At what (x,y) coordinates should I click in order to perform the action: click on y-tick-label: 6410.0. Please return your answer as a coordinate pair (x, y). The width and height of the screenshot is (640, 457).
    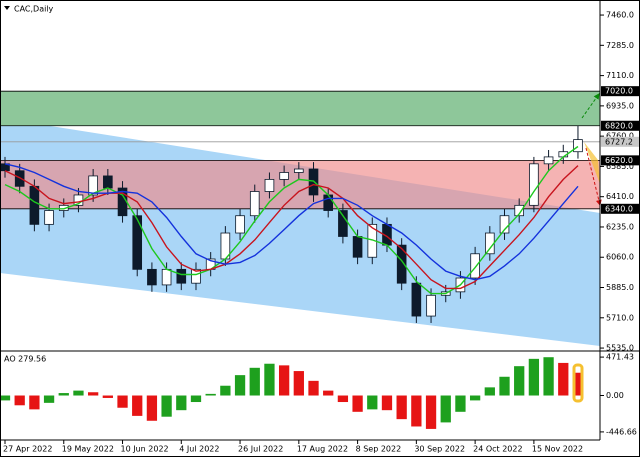
    Looking at the image, I should click on (620, 196).